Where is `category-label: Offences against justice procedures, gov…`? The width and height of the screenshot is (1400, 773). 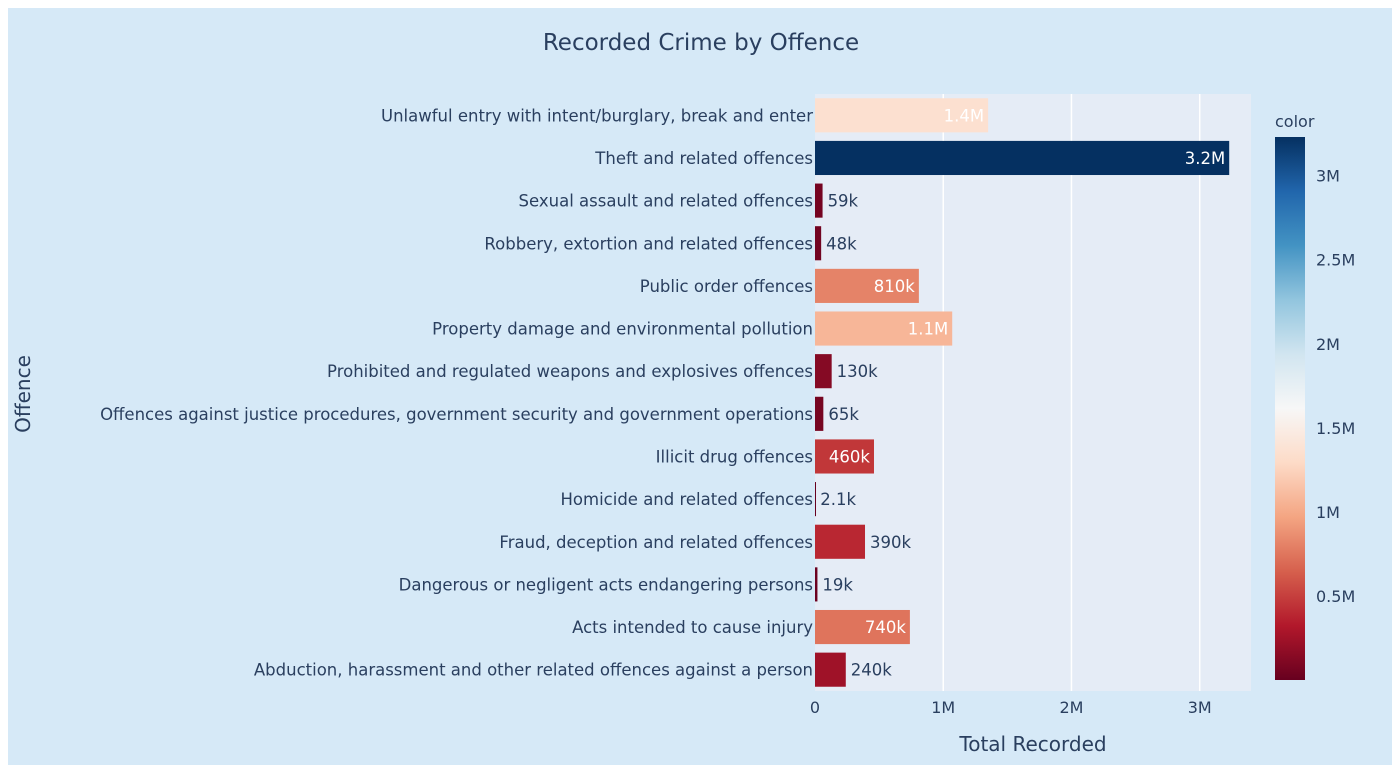
category-label: Offences against justice procedures, gov… is located at coordinates (456, 414).